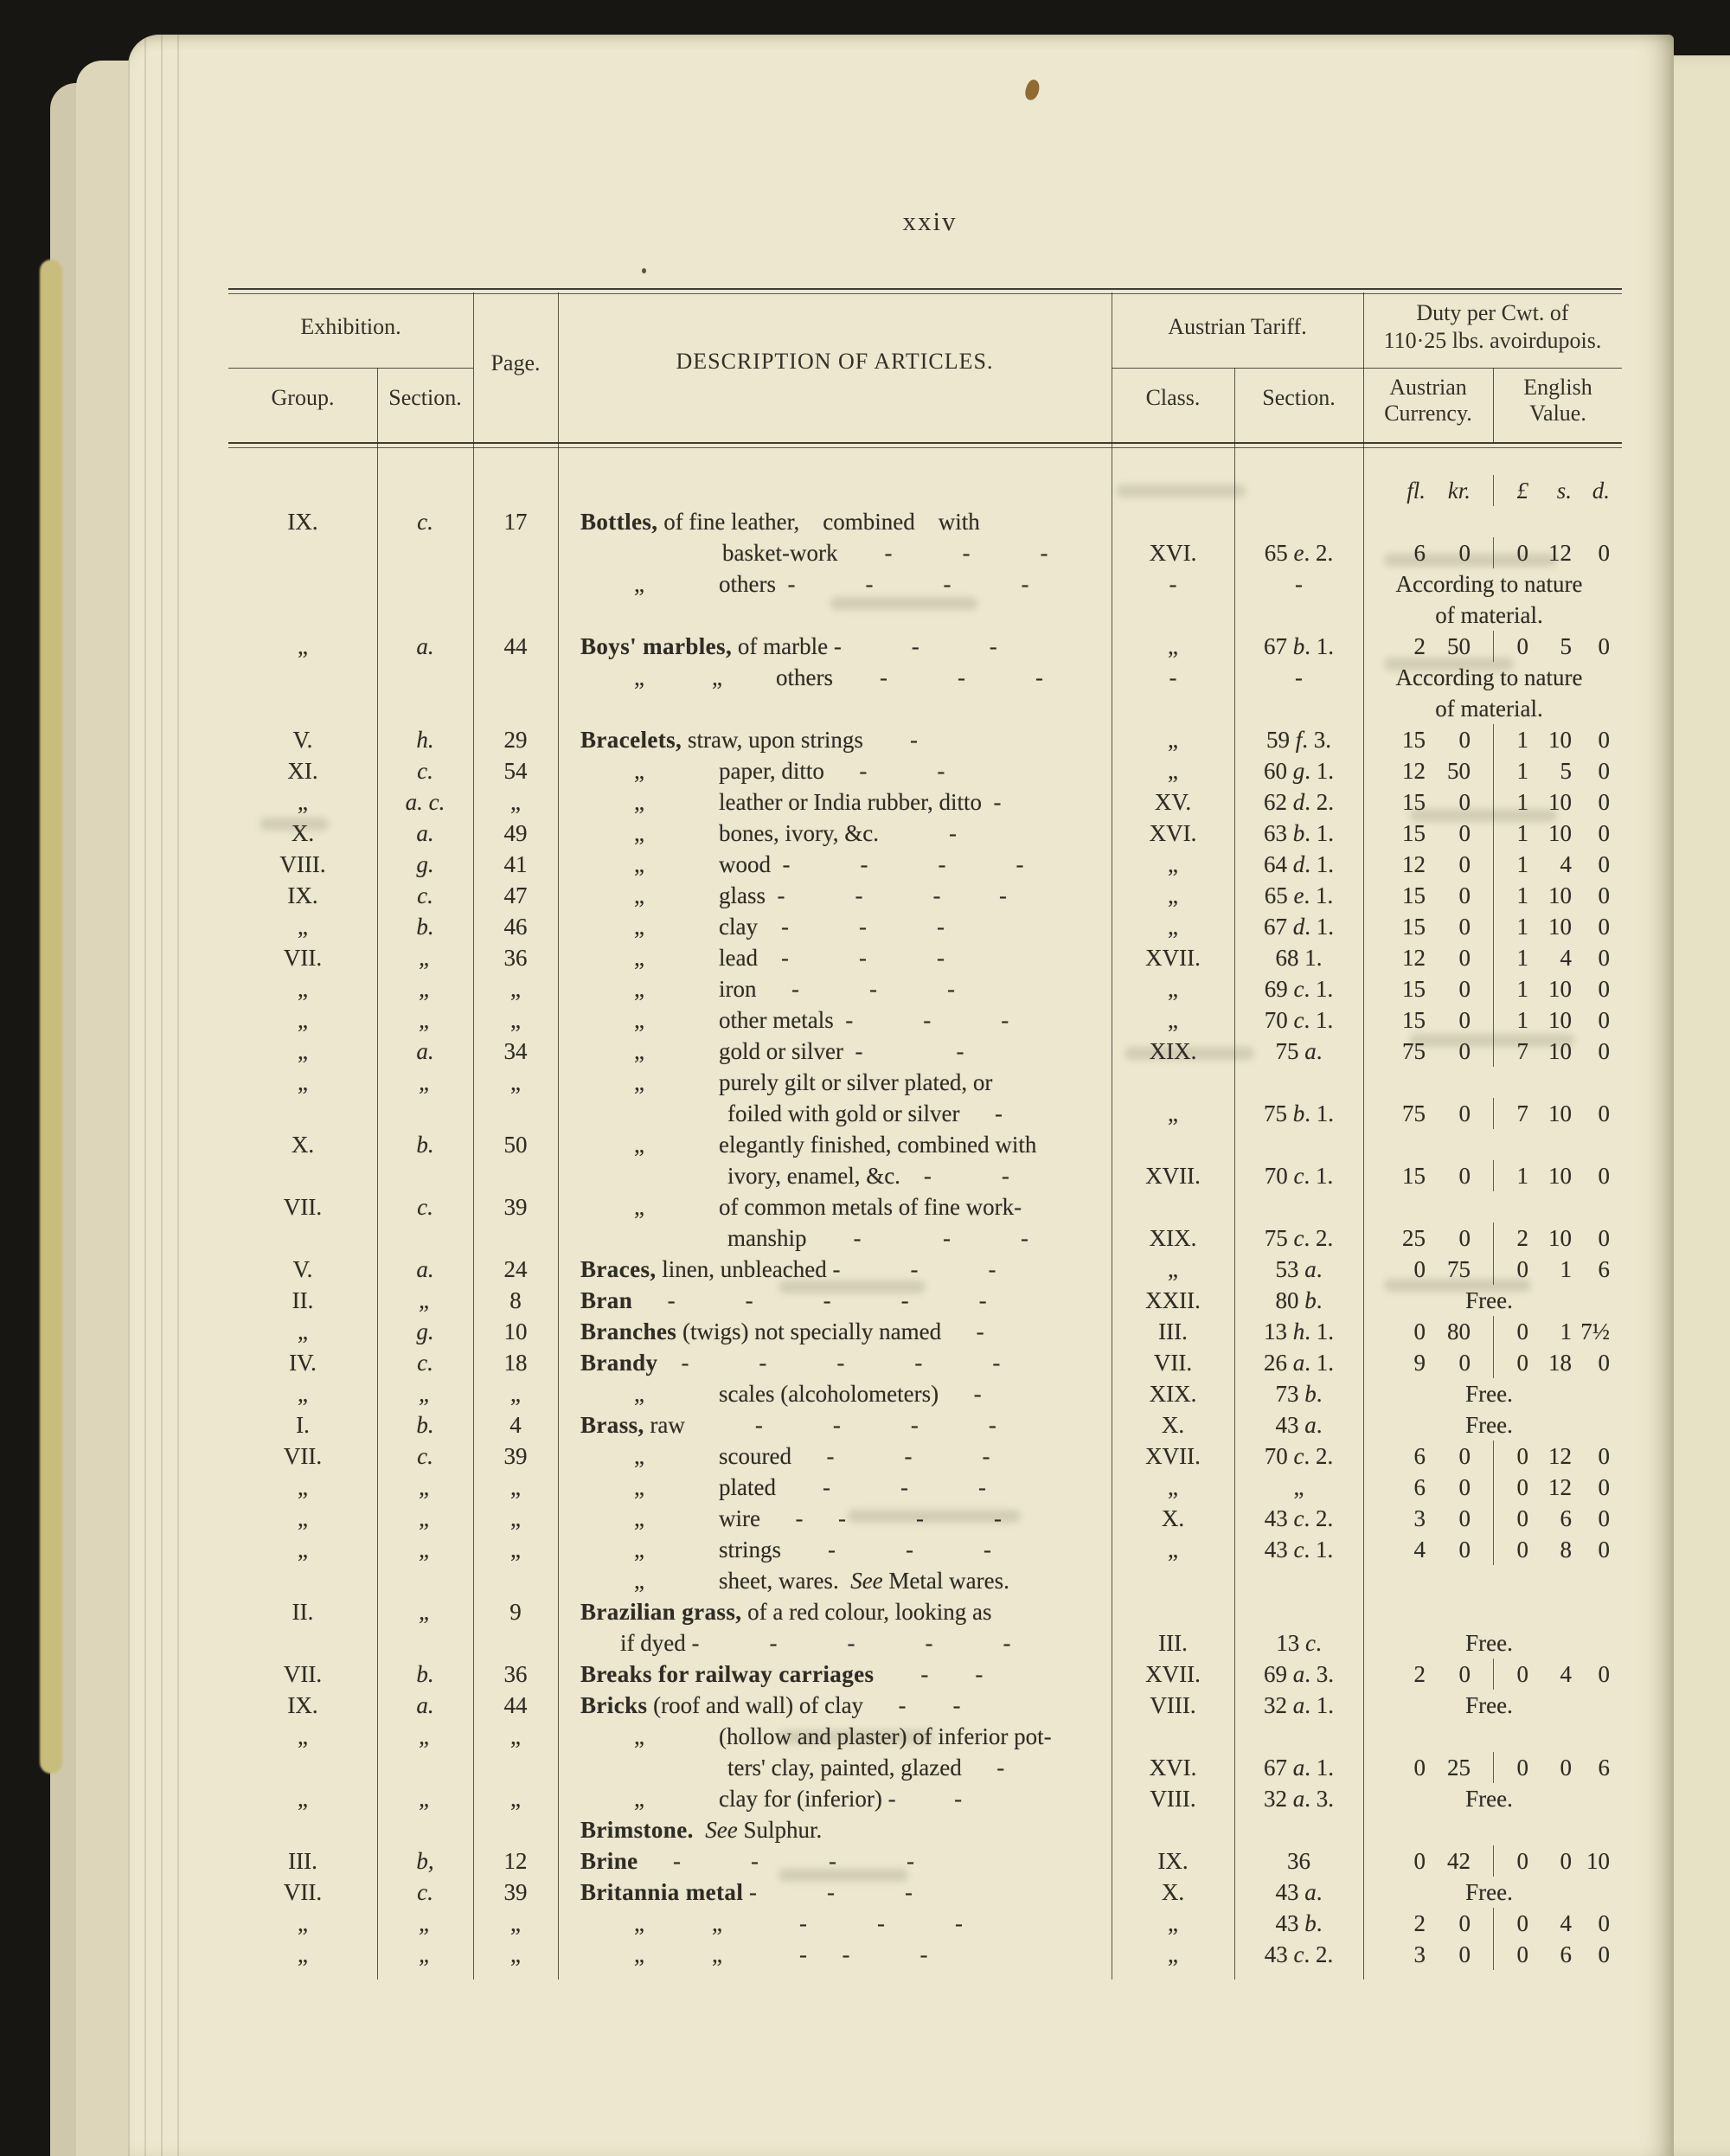 This screenshot has width=1730, height=2156. What do you see at coordinates (303, 1612) in the screenshot?
I see `cell-group: II.` at bounding box center [303, 1612].